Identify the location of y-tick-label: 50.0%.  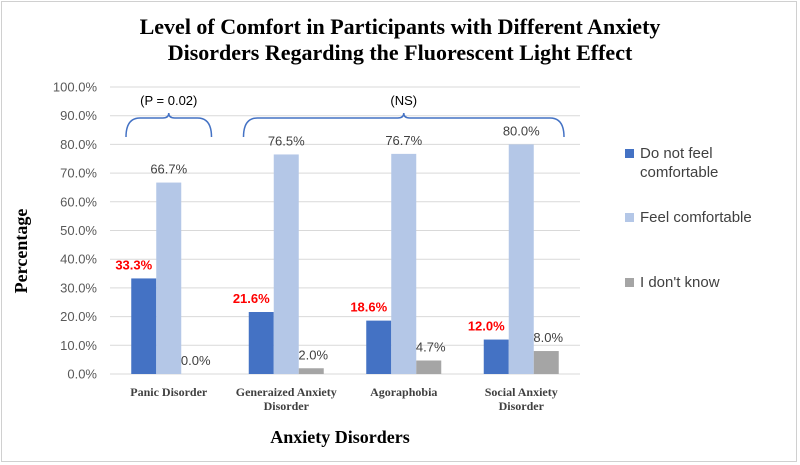
(78, 230).